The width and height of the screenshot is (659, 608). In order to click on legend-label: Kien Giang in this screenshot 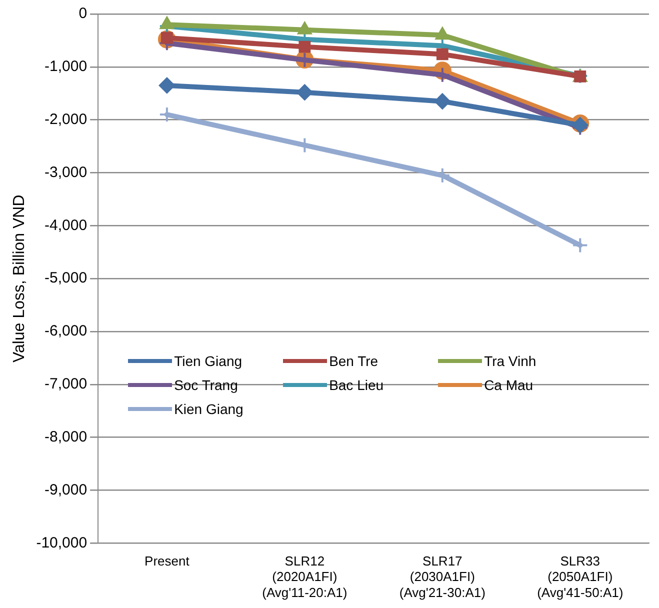, I will do `click(209, 408)`.